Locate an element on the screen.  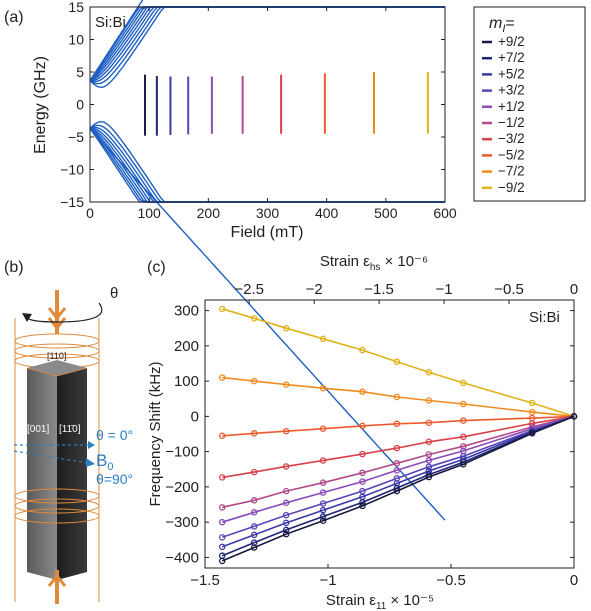
theta-0-label: θ = 0° is located at coordinates (114, 435).